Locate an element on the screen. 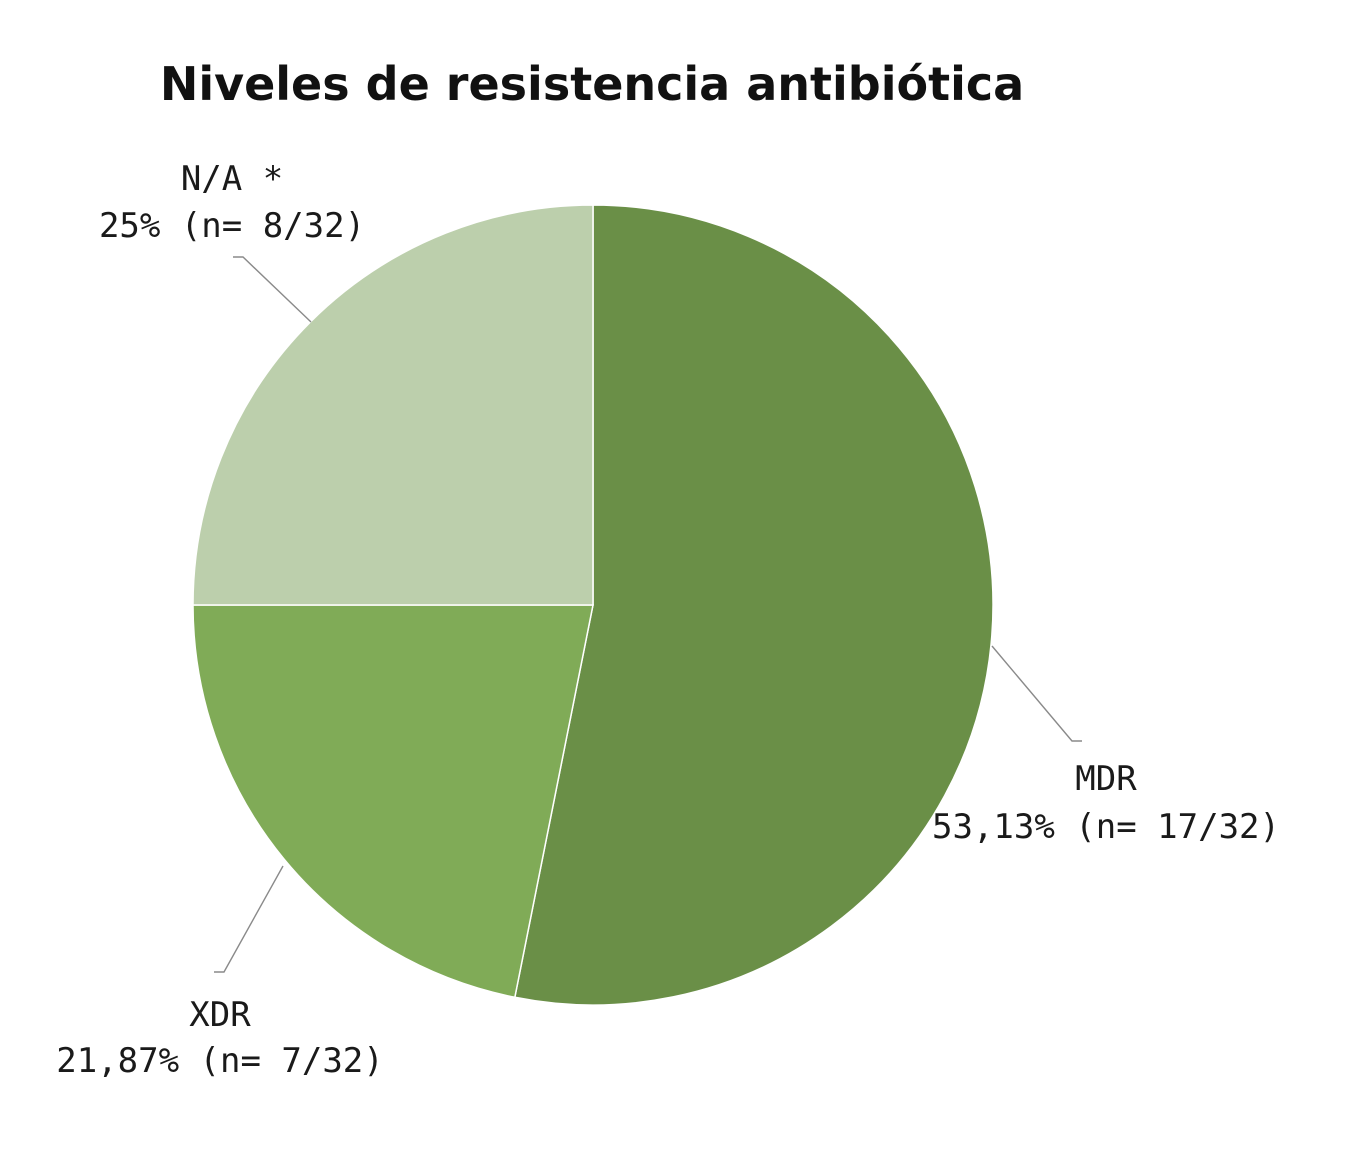 The width and height of the screenshot is (1356, 1156). slice-label-mdr-name: MDR is located at coordinates (1106, 779).